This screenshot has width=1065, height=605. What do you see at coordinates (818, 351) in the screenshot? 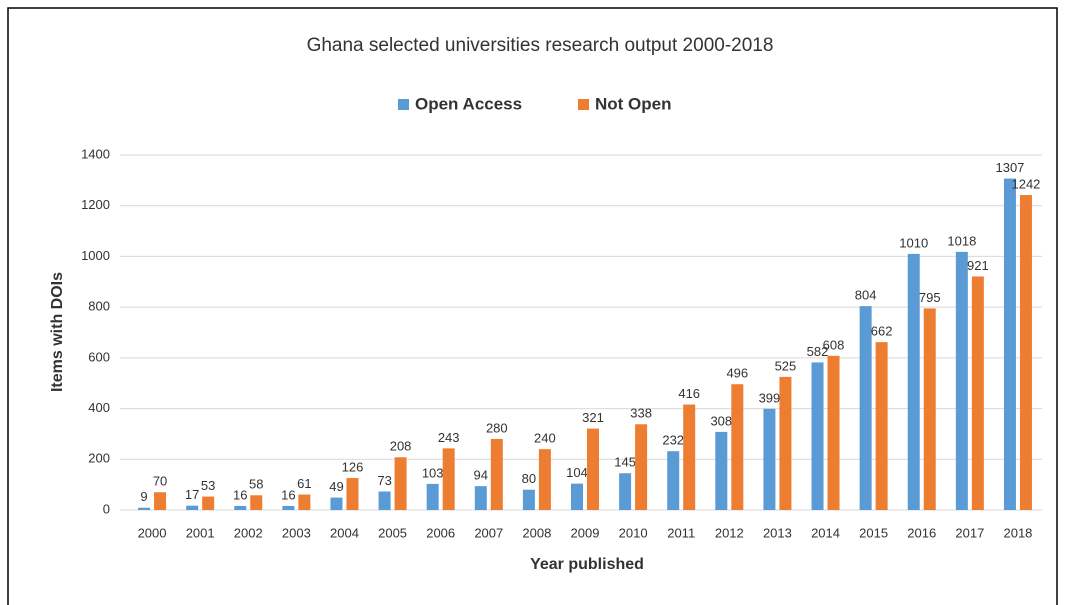
I see `data-label: 582` at bounding box center [818, 351].